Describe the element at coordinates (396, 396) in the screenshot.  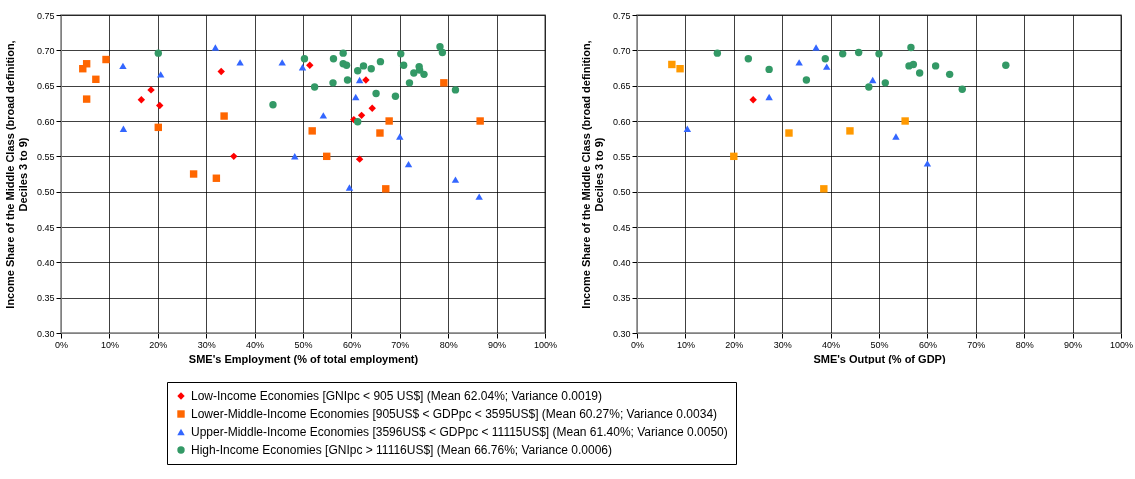
I see `legend-label: Low-Income Economies [GNIpc < 905 US$] (Mean 62.04%; Variance 0.0019)` at that location.